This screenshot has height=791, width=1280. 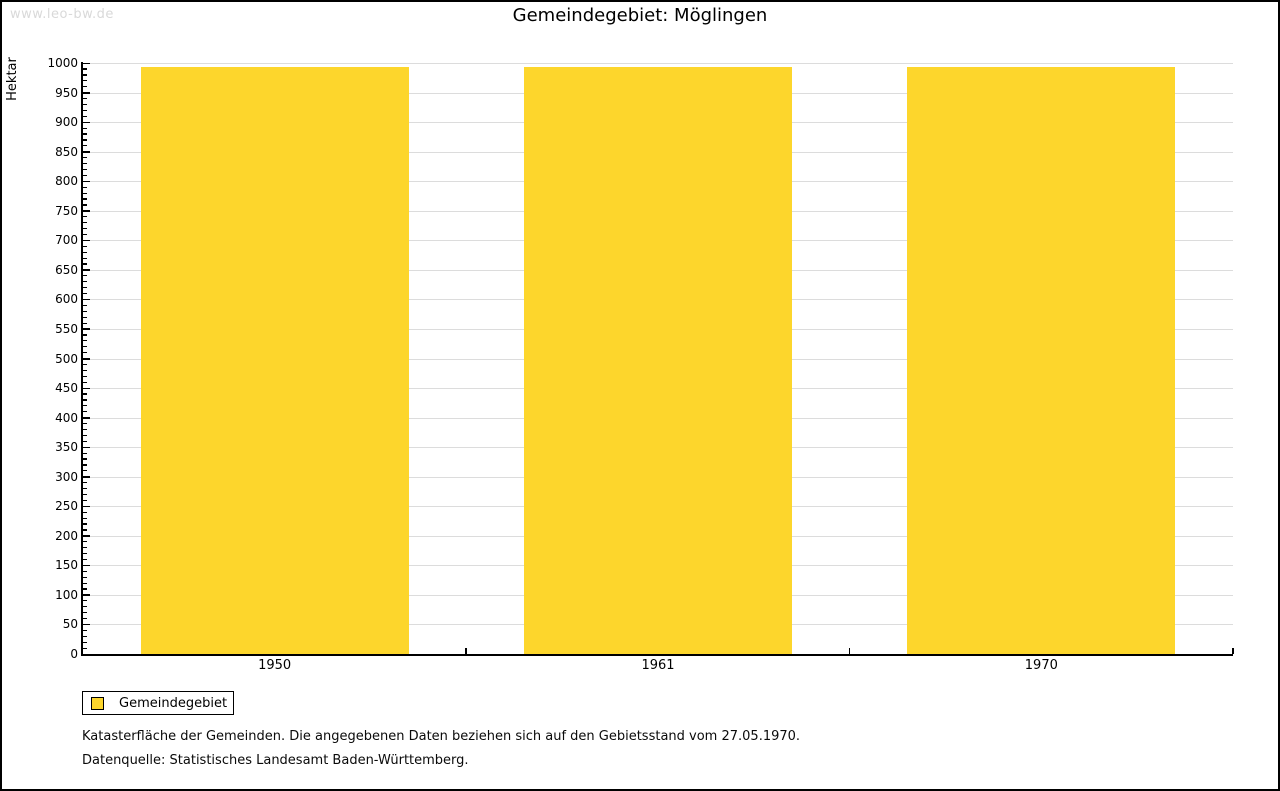 I want to click on y-tick-label: 1000, so click(x=62, y=63).